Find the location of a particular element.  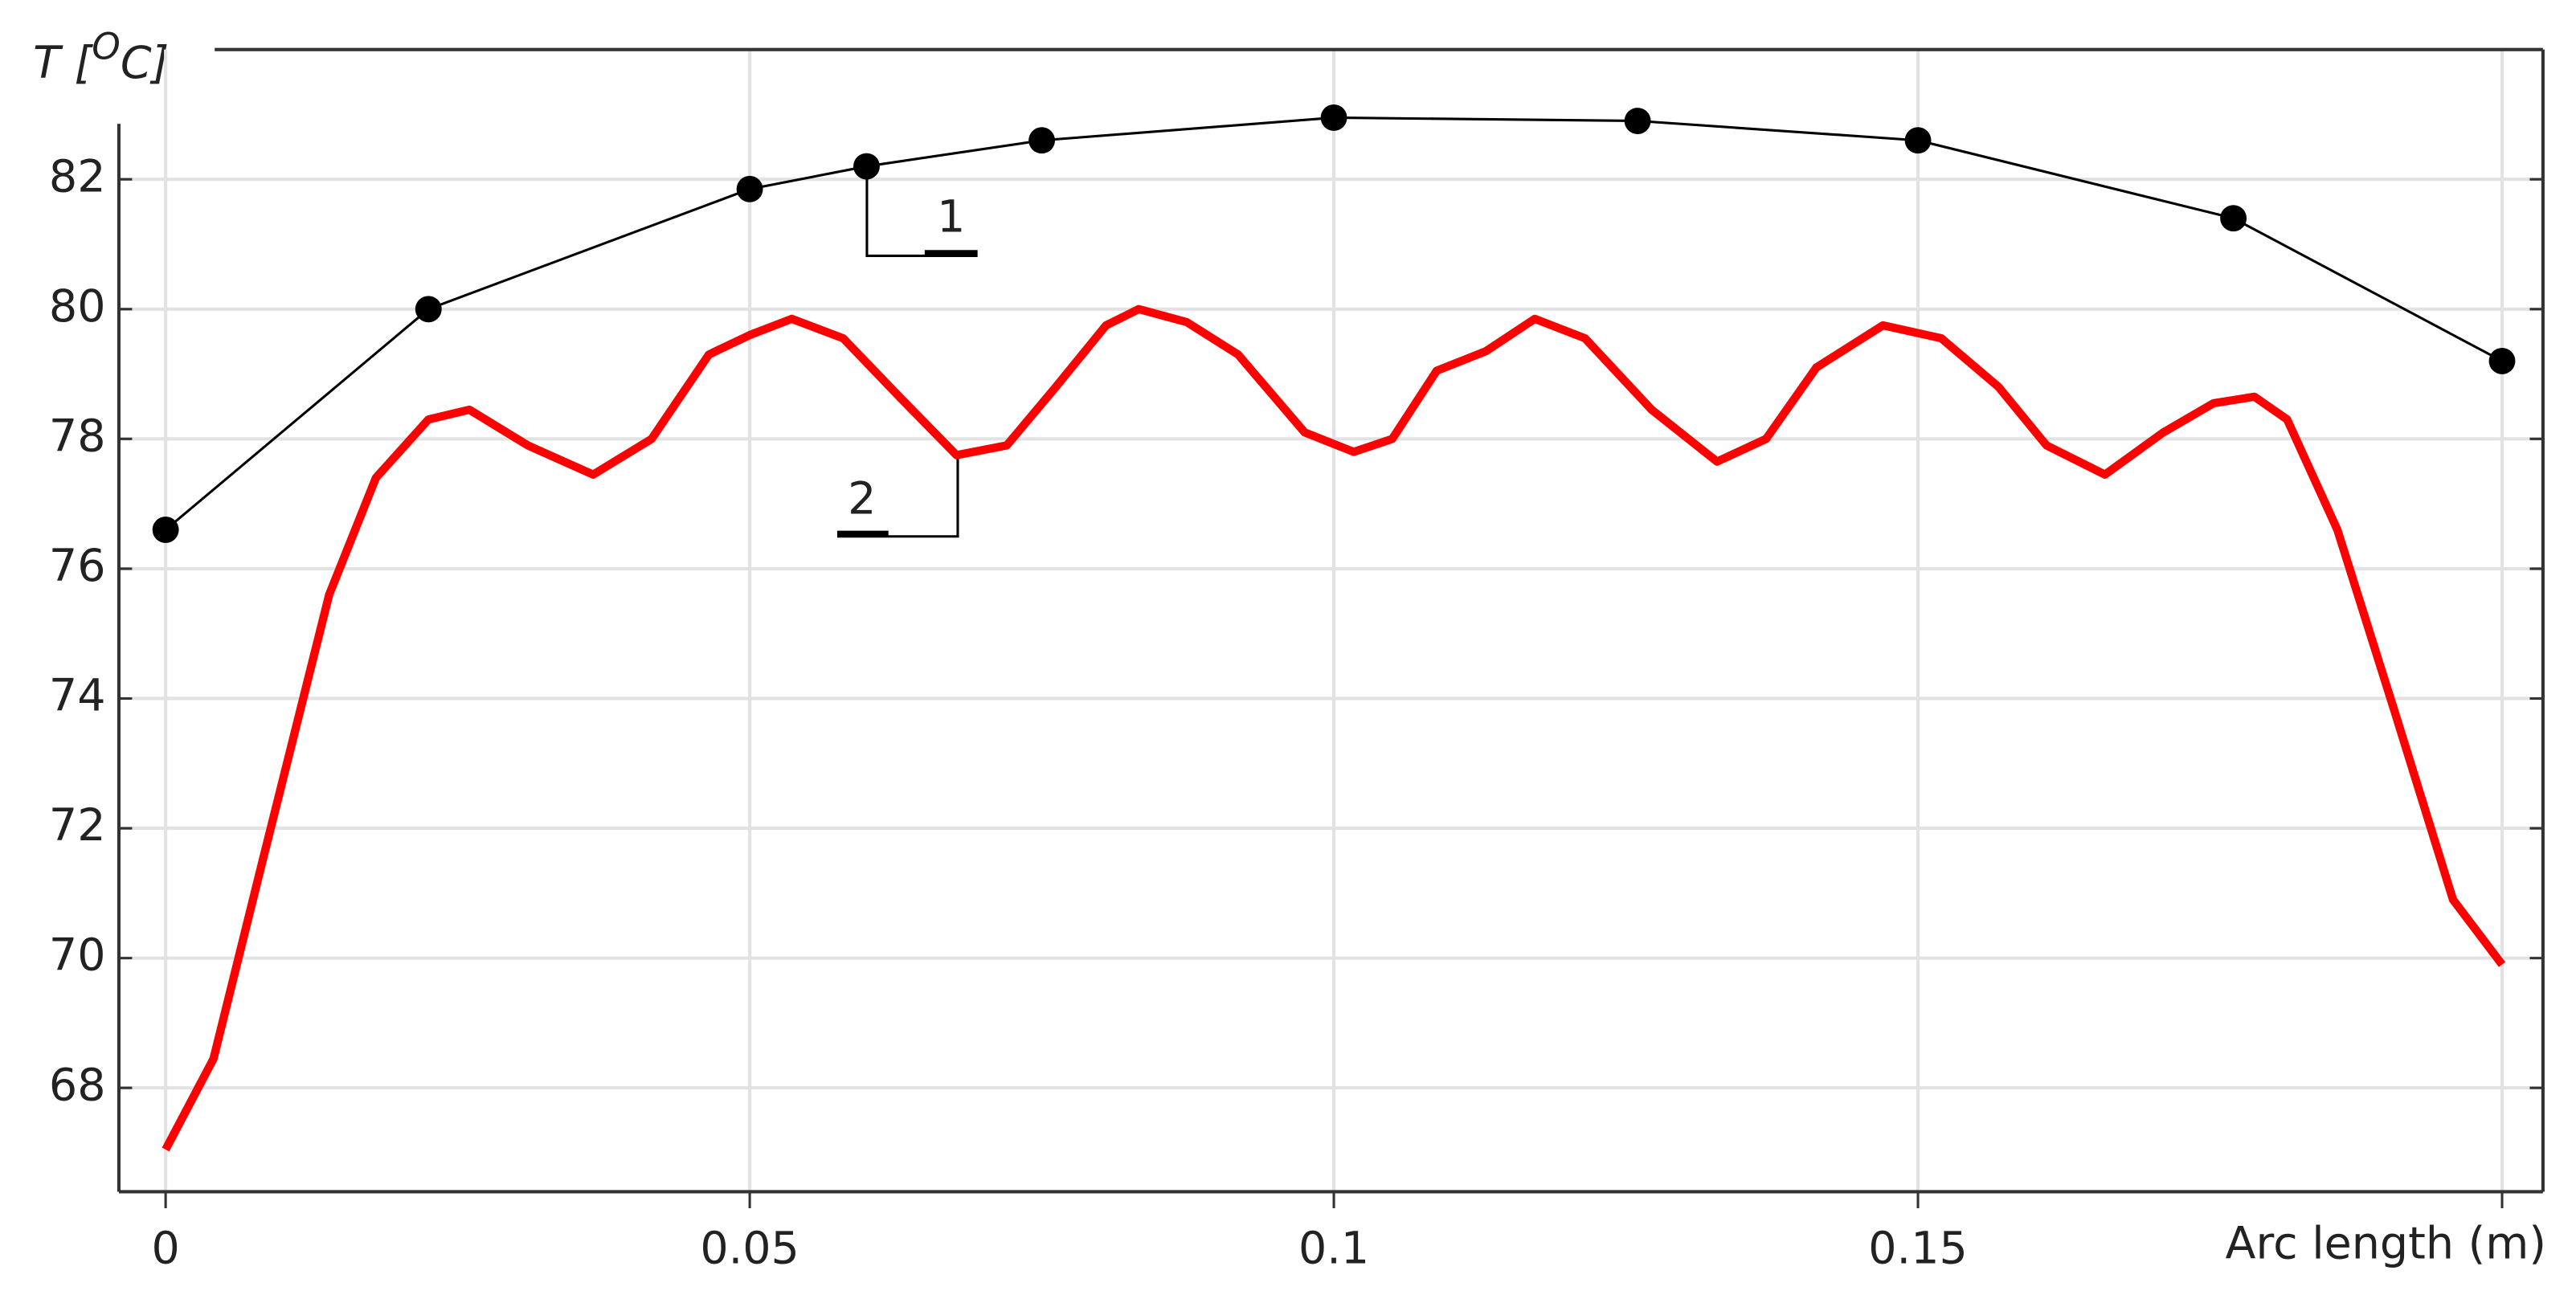

y-tick-label: 72 is located at coordinates (77, 826).